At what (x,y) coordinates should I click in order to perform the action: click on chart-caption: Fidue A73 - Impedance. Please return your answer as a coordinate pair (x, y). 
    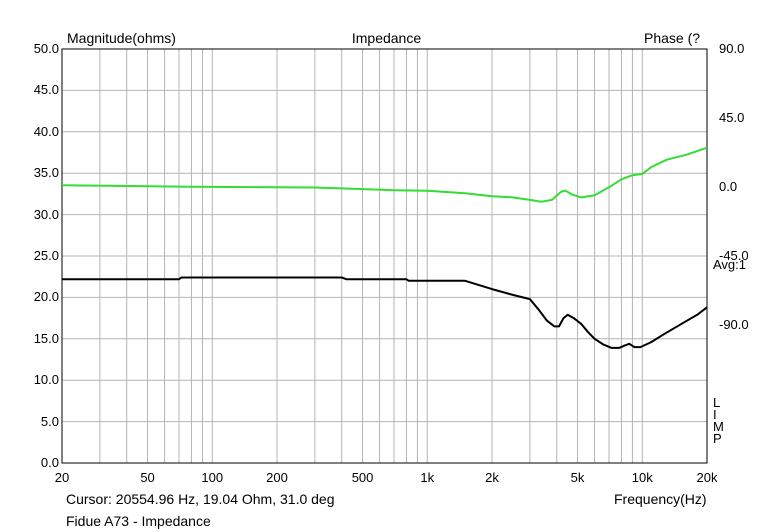
    Looking at the image, I should click on (138, 521).